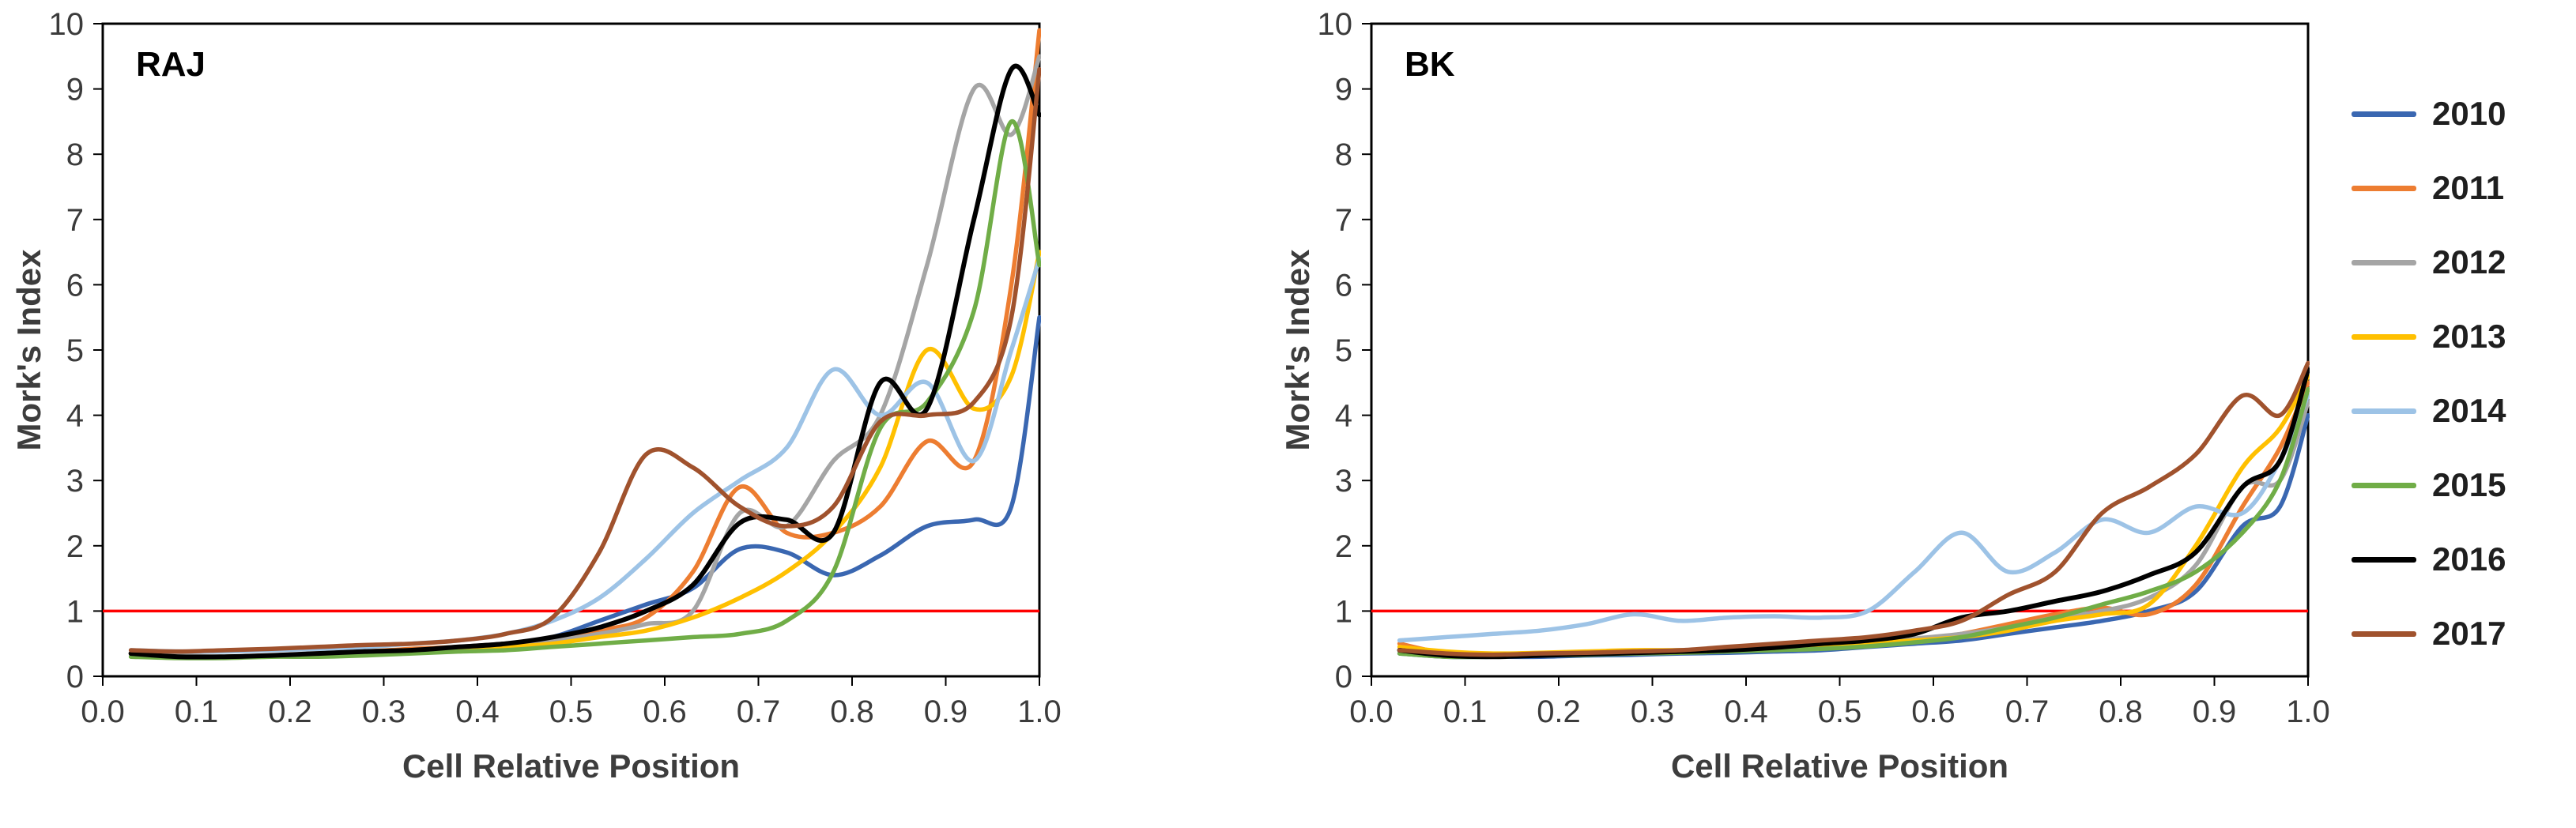 Image resolution: width=2576 pixels, height=828 pixels. Describe the element at coordinates (2384, 262) in the screenshot. I see `legend-line-swatch-2012` at that location.